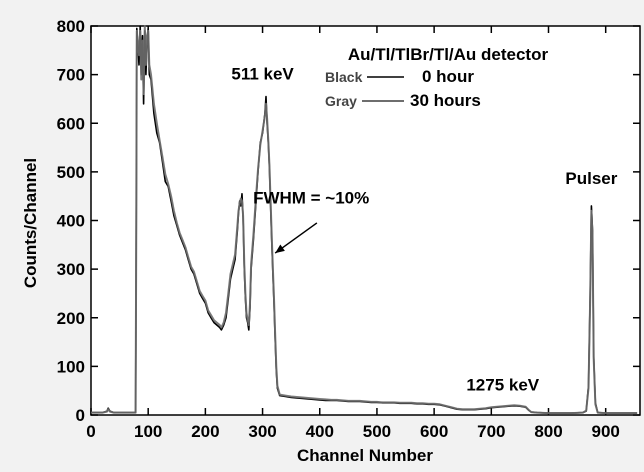 The width and height of the screenshot is (644, 472). What do you see at coordinates (71, 318) in the screenshot?
I see `y-tick-label: 200` at bounding box center [71, 318].